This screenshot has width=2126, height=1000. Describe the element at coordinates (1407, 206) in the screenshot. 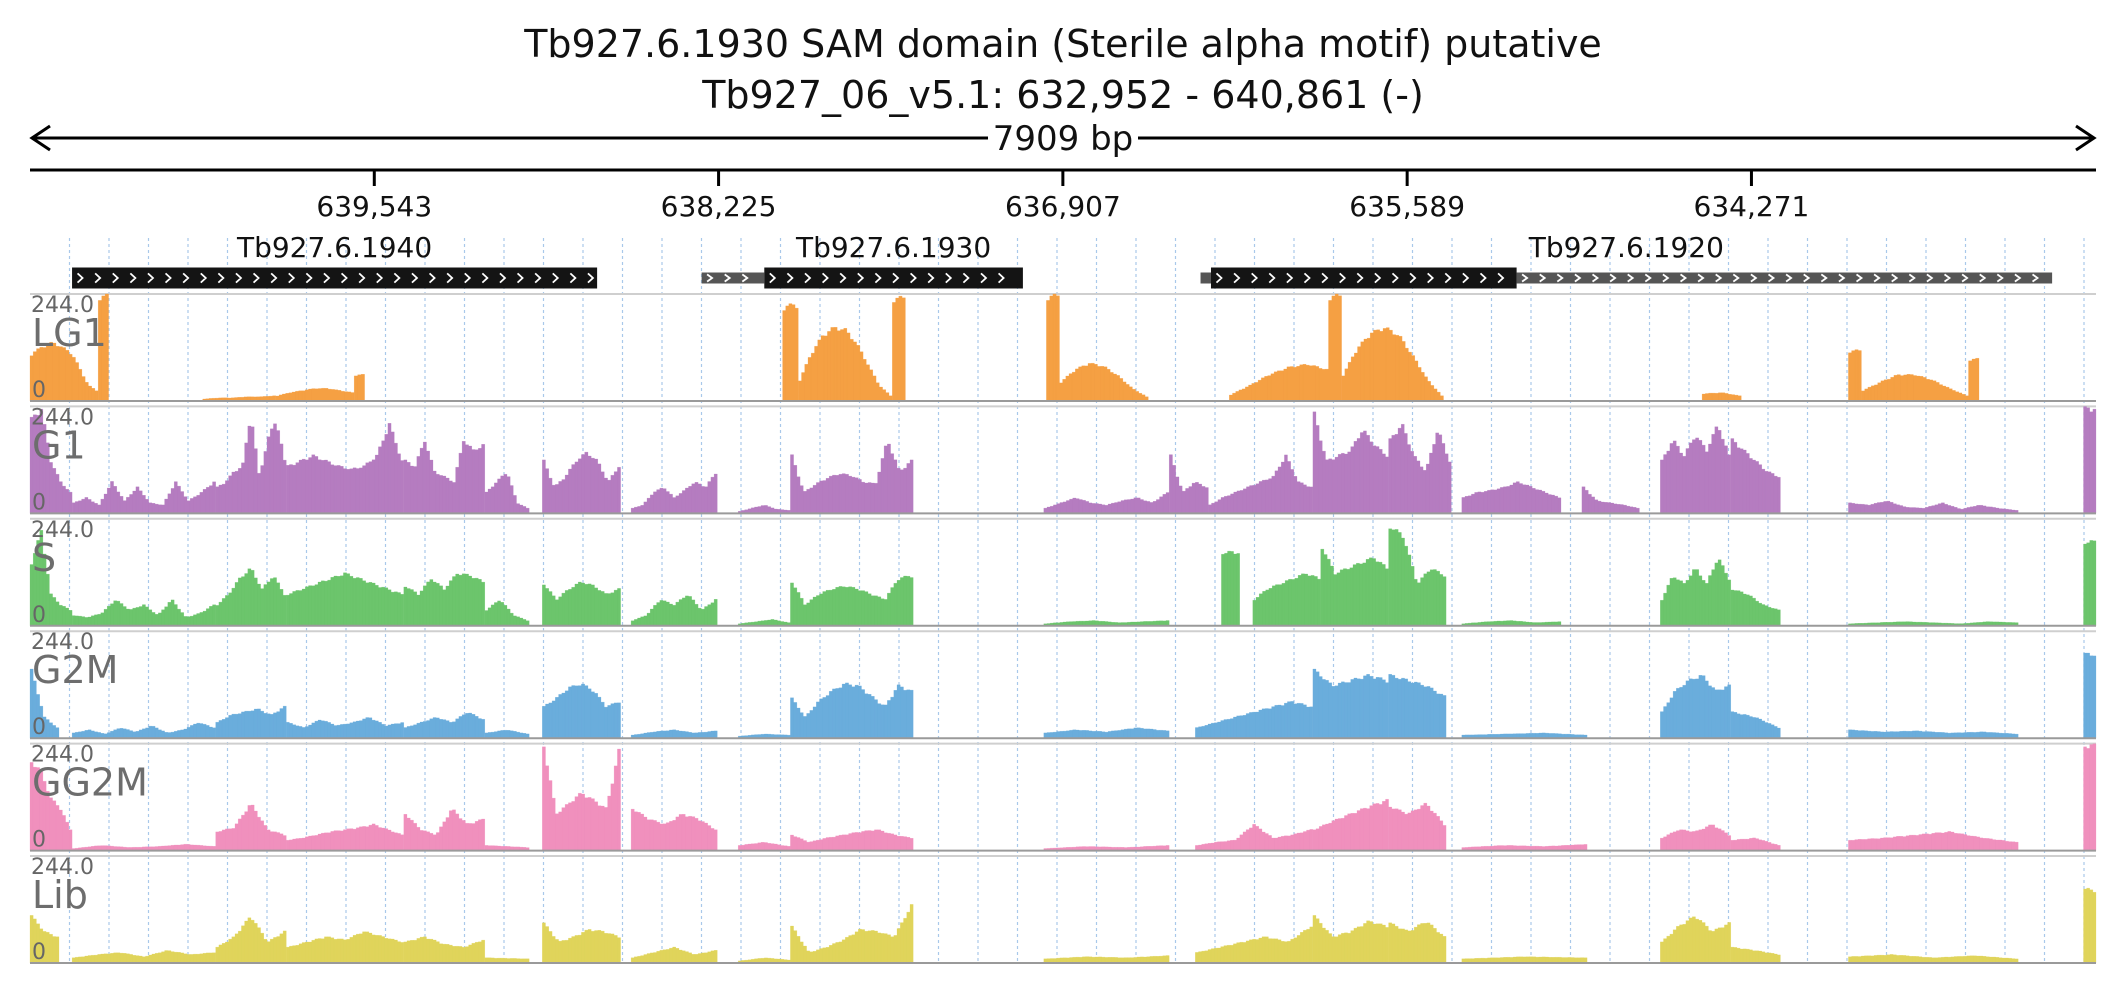

I see `tick-label: 635,589` at that location.